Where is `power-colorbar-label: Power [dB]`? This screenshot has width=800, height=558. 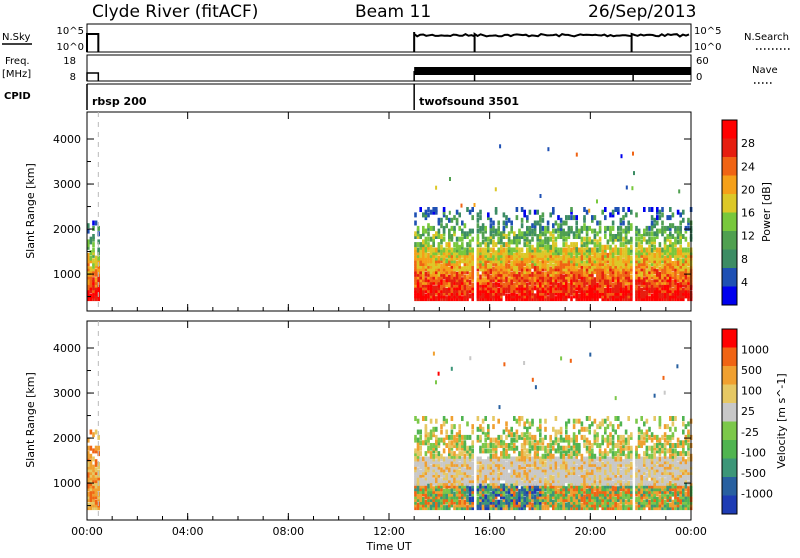 power-colorbar-label: Power [dB] is located at coordinates (766, 212).